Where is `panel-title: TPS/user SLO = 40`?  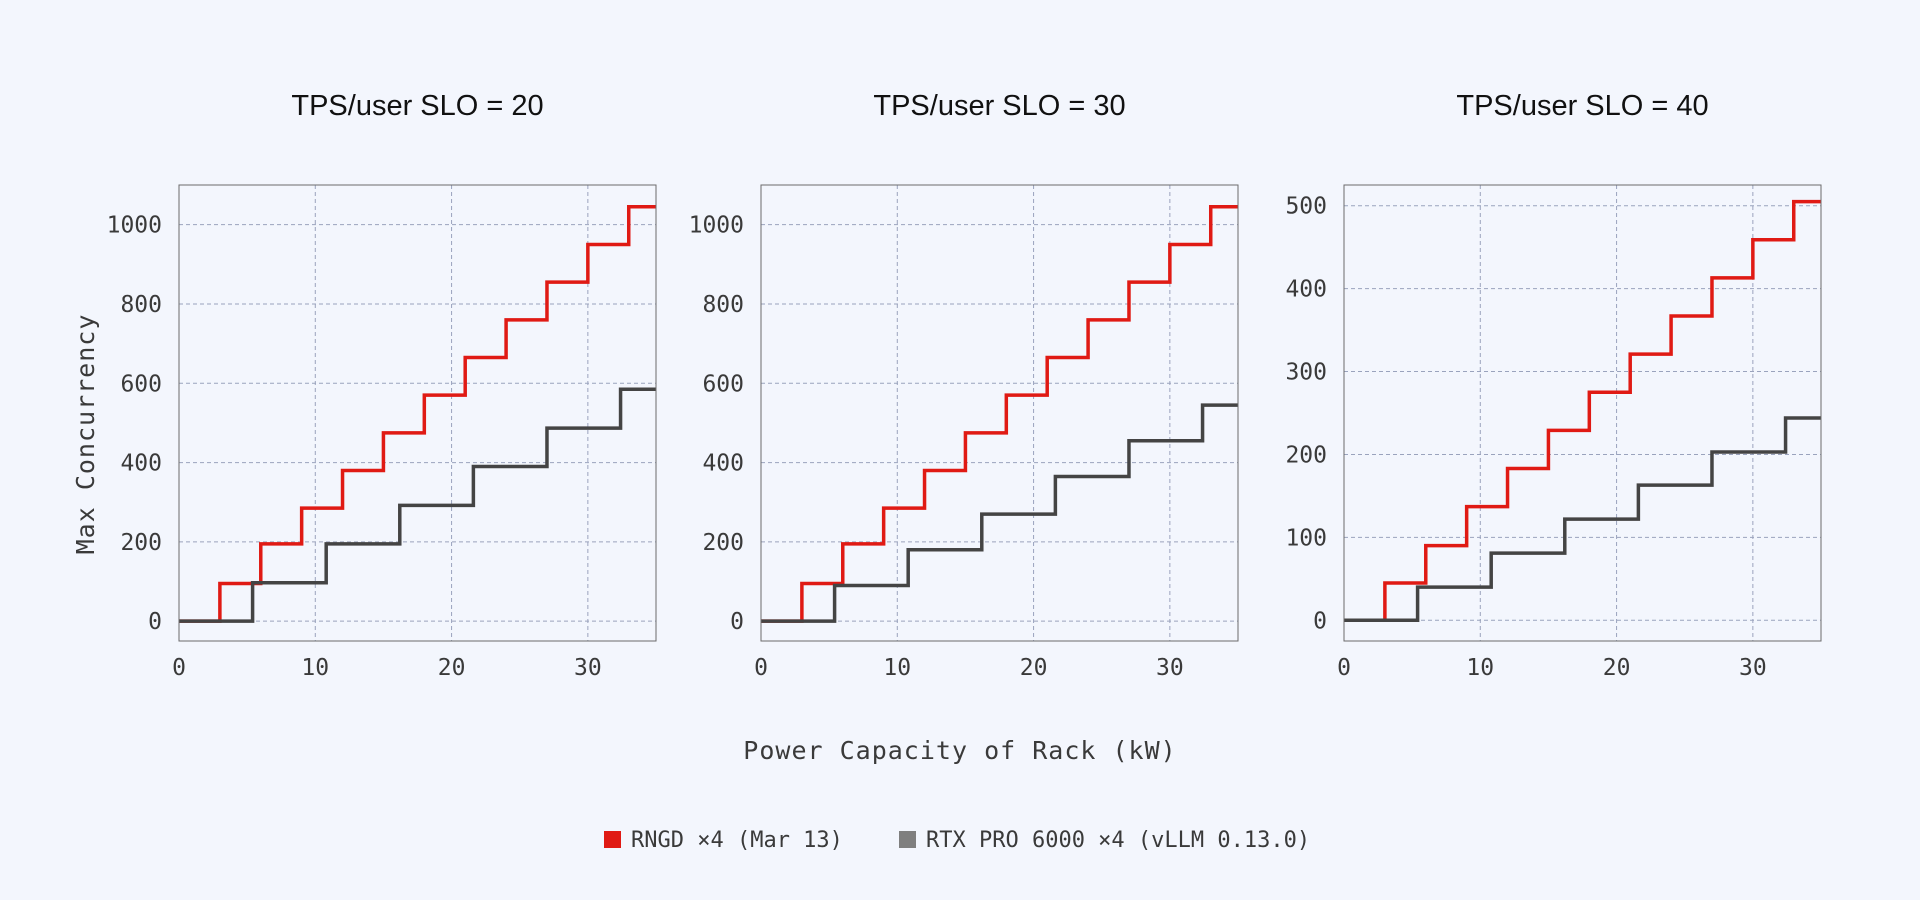 panel-title: TPS/user SLO = 40 is located at coordinates (1582, 106).